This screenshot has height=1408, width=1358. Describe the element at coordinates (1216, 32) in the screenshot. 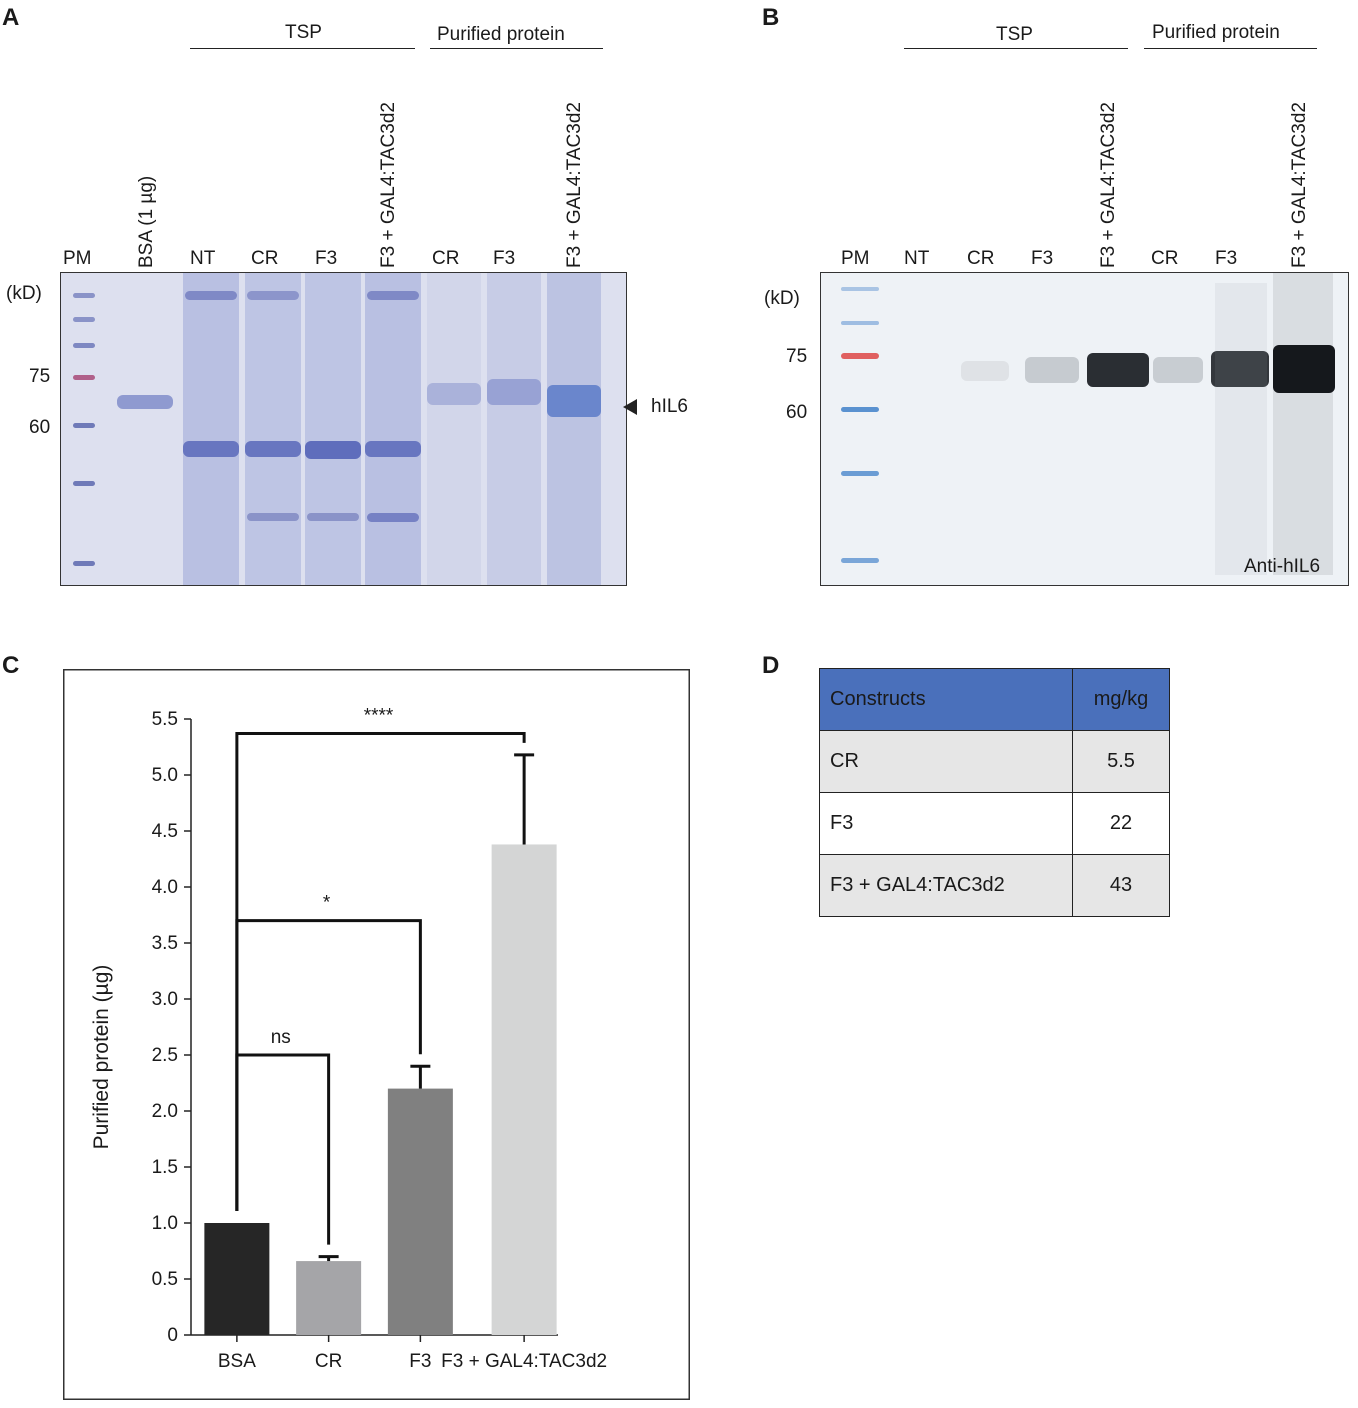

I see `panel-b-purified-label: Purified protein` at that location.